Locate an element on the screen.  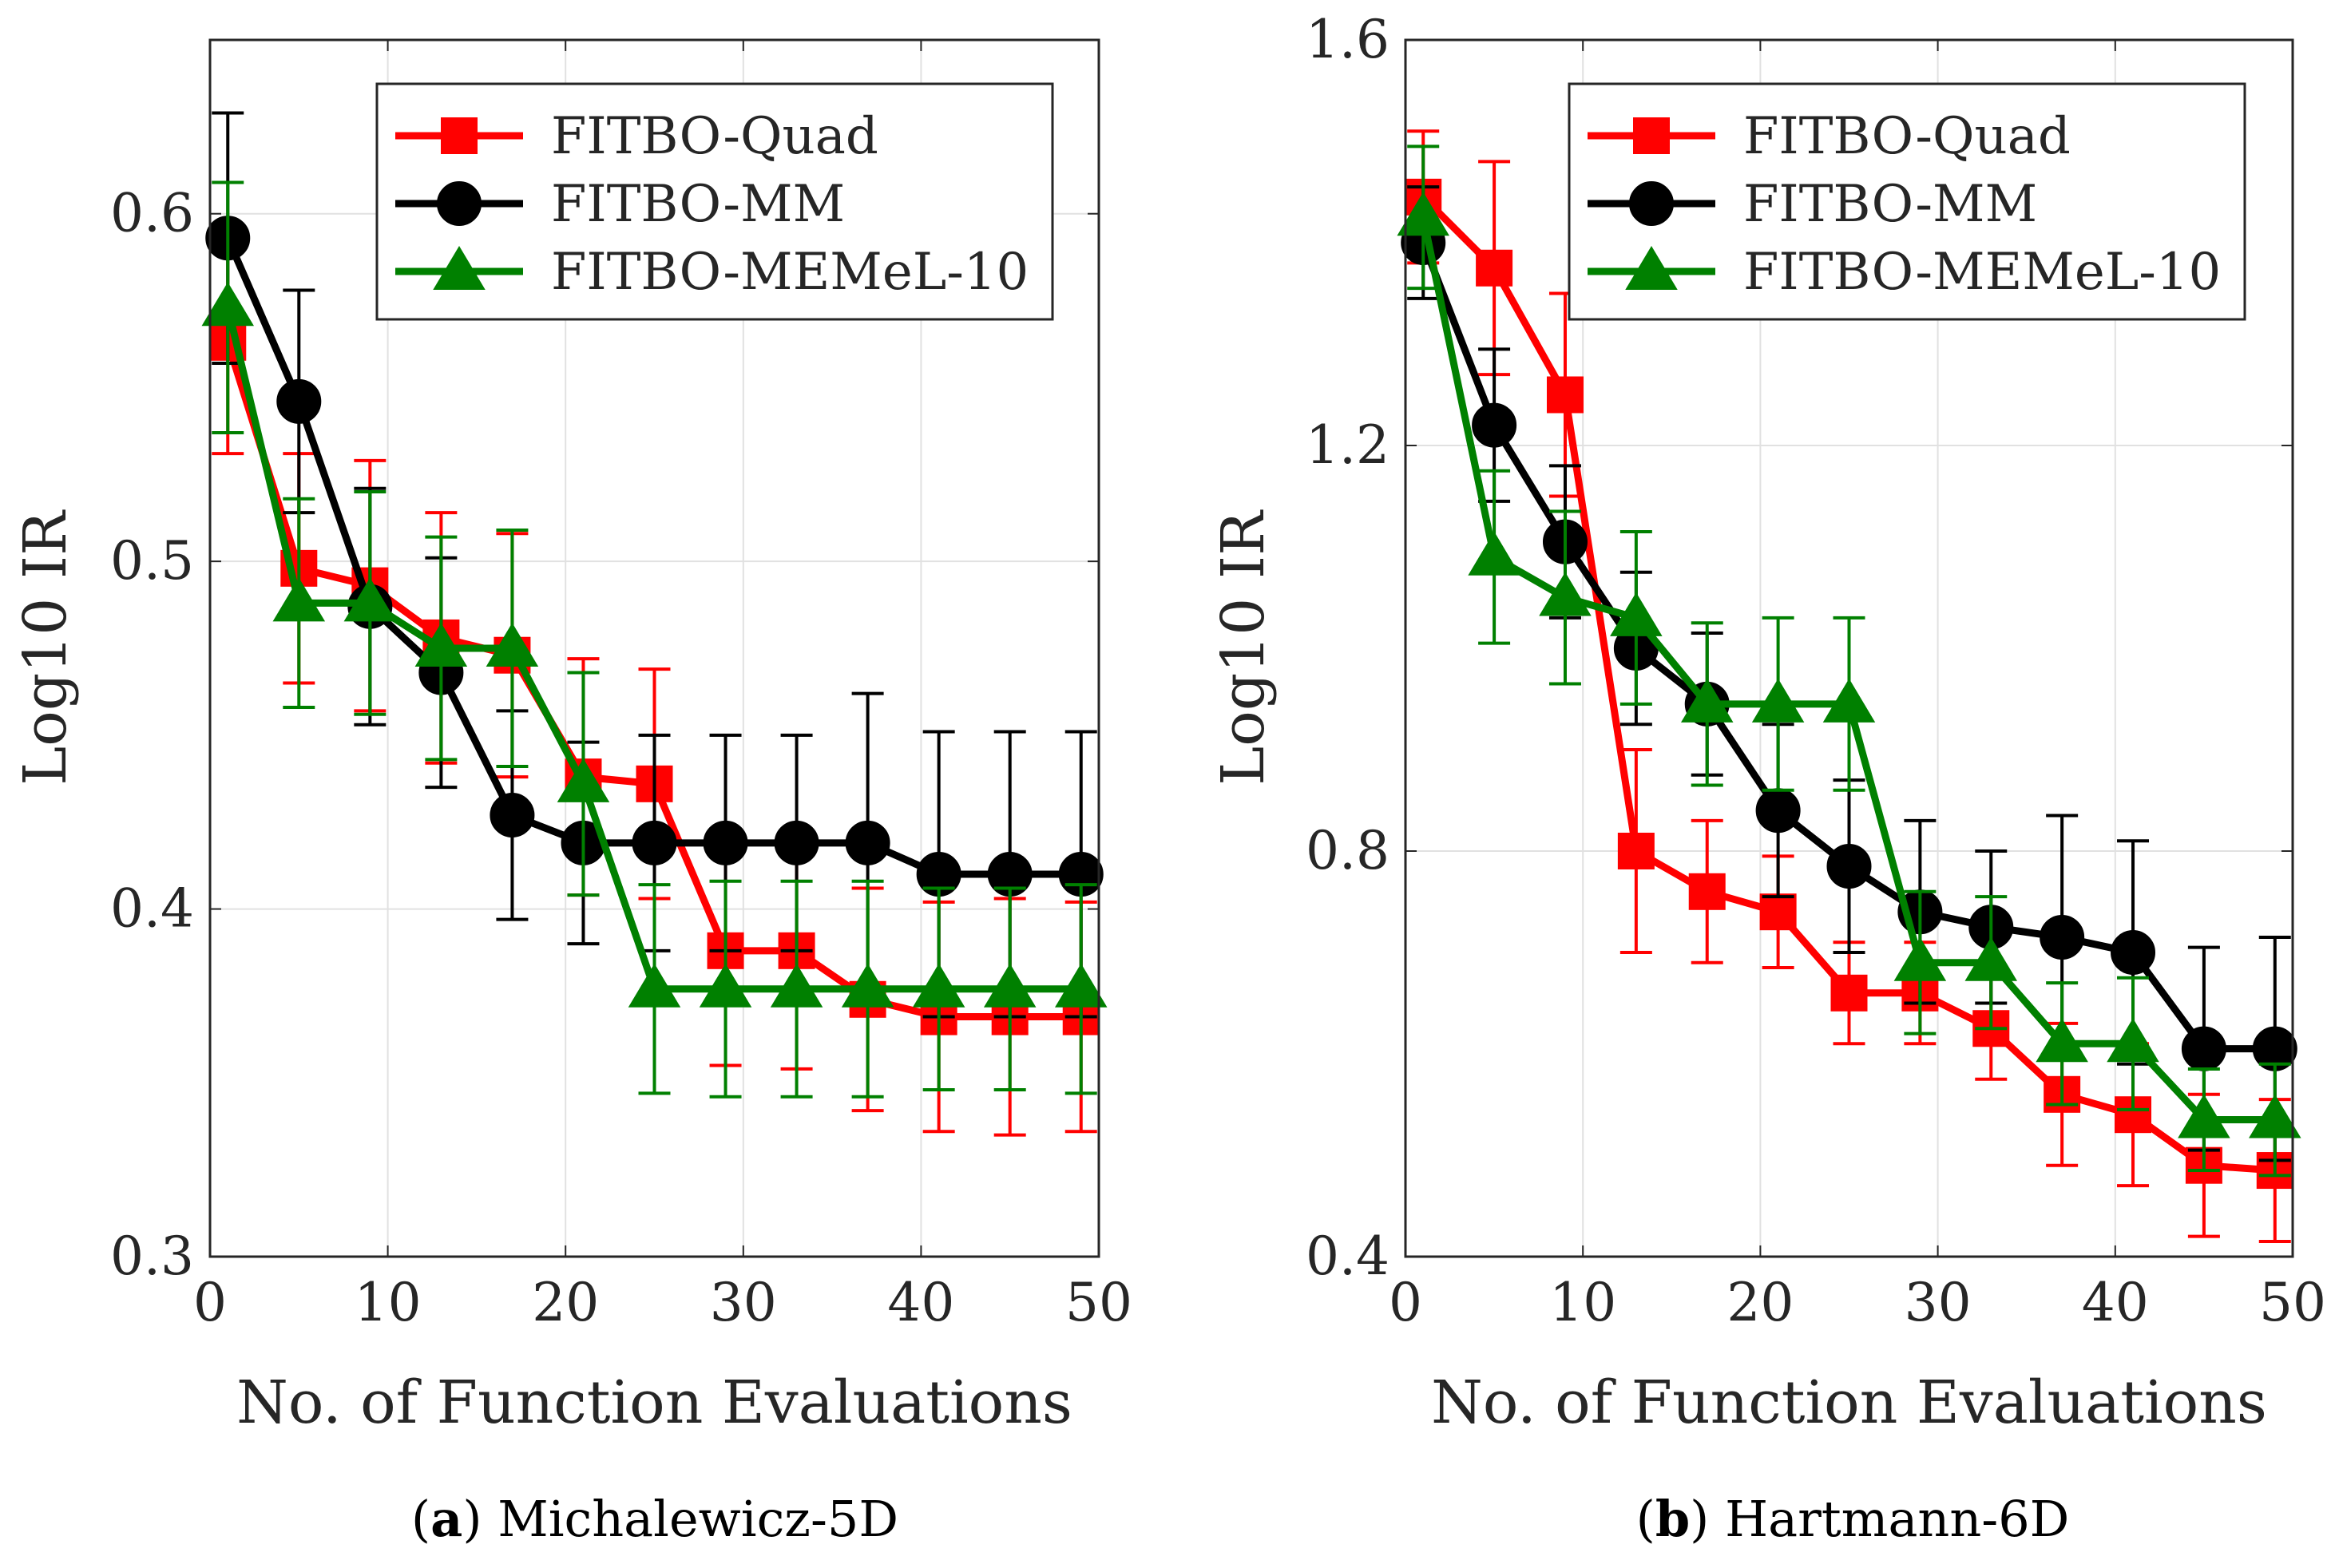
y-tick-label: 0.5 is located at coordinates (152, 561).